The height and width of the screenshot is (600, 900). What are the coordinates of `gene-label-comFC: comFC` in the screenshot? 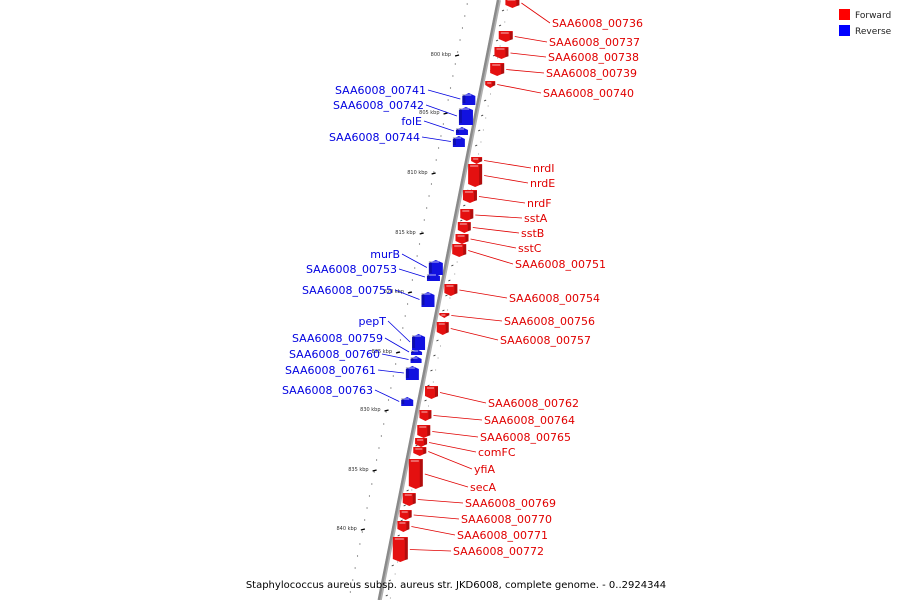 It's located at (497, 452).